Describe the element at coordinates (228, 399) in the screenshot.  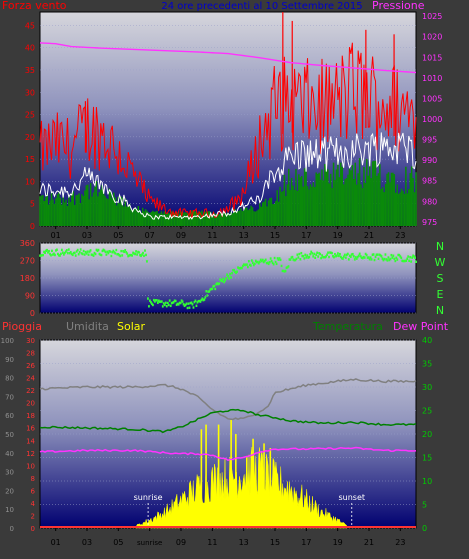
I see `humidity-line` at that location.